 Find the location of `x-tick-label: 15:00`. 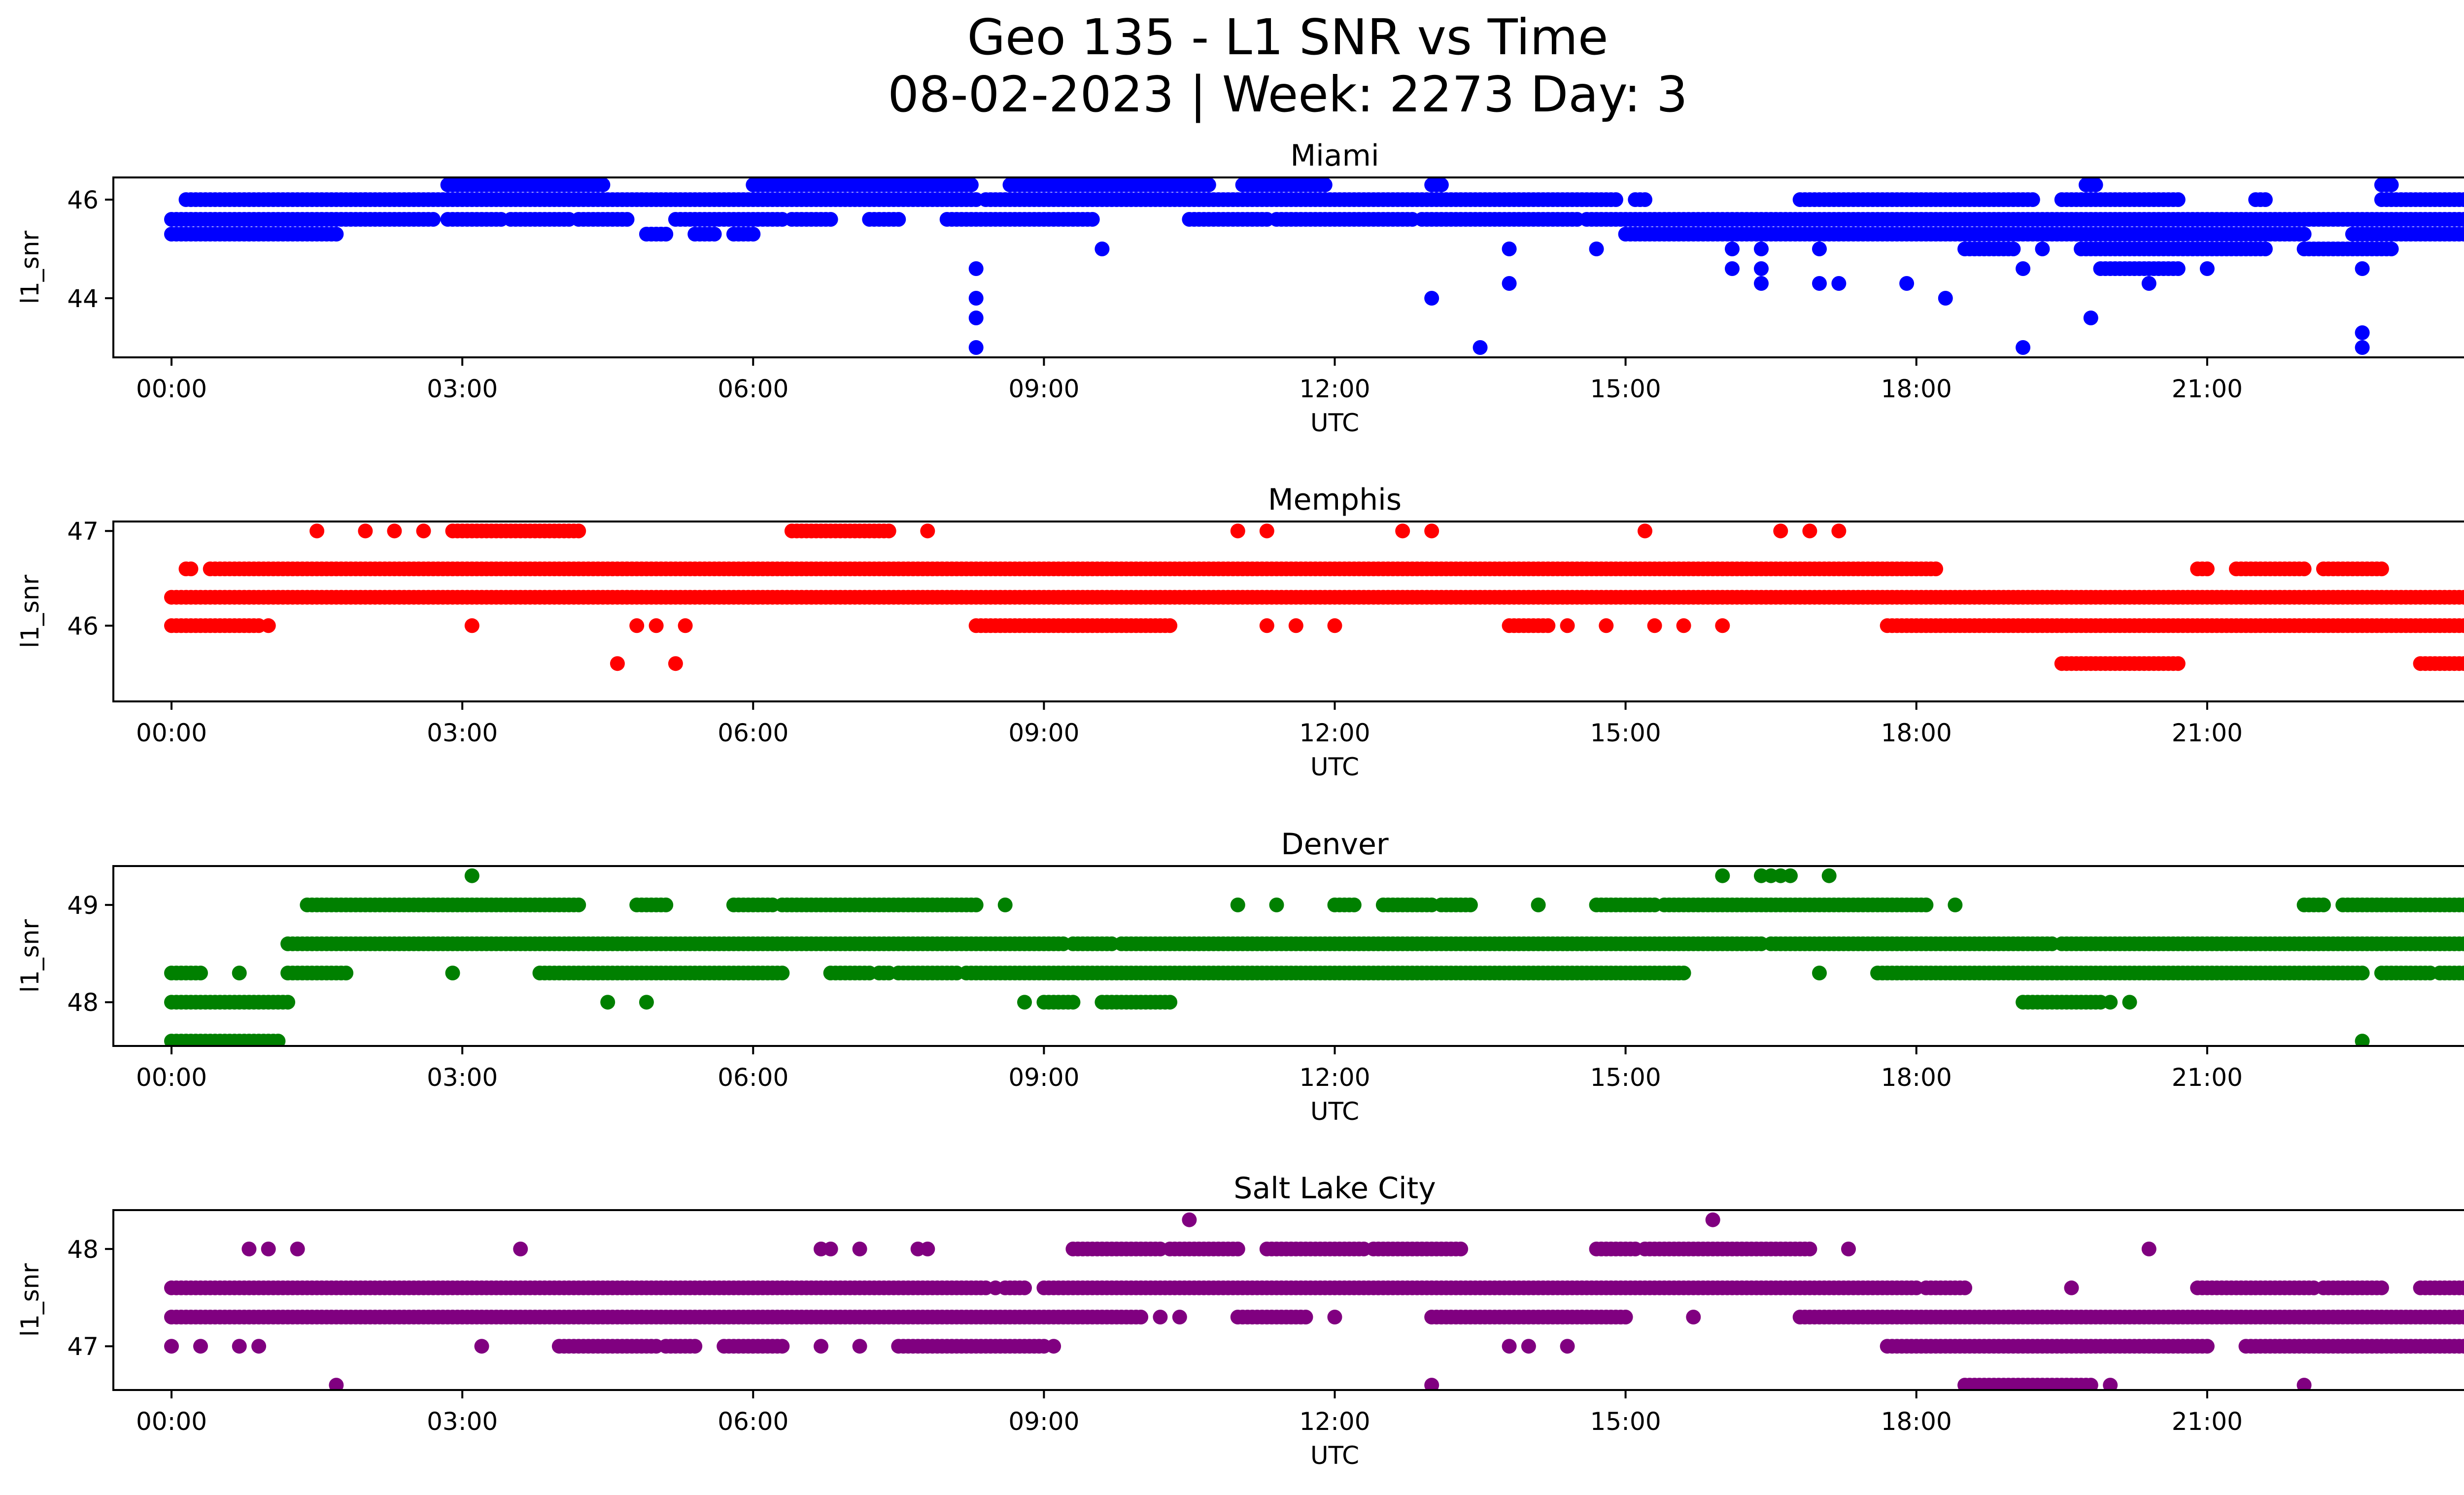

x-tick-label: 15:00 is located at coordinates (1625, 389).